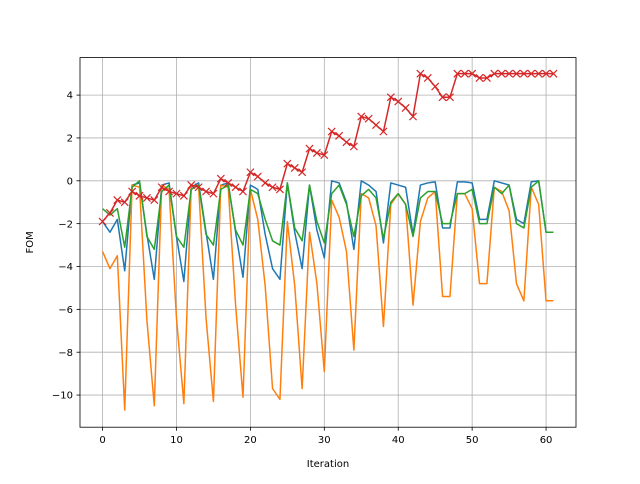 The height and width of the screenshot is (484, 640). Describe the element at coordinates (324, 440) in the screenshot. I see `x-tick-label: 30` at that location.